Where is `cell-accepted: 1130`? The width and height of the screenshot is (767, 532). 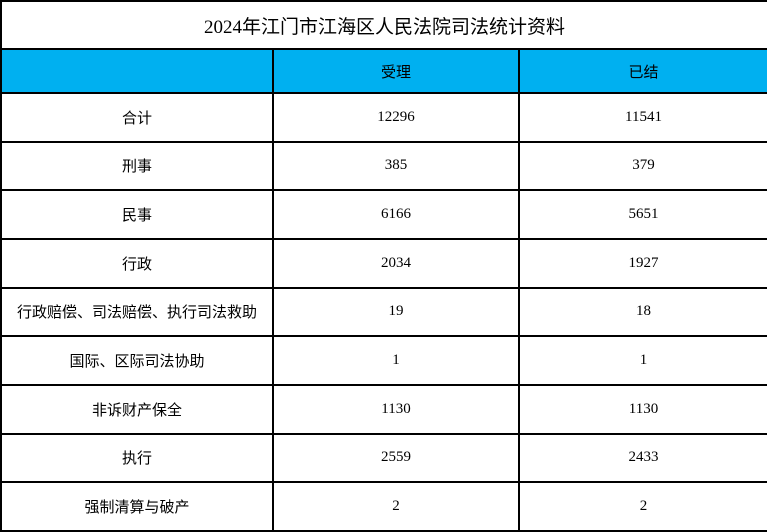 cell-accepted: 1130 is located at coordinates (396, 409).